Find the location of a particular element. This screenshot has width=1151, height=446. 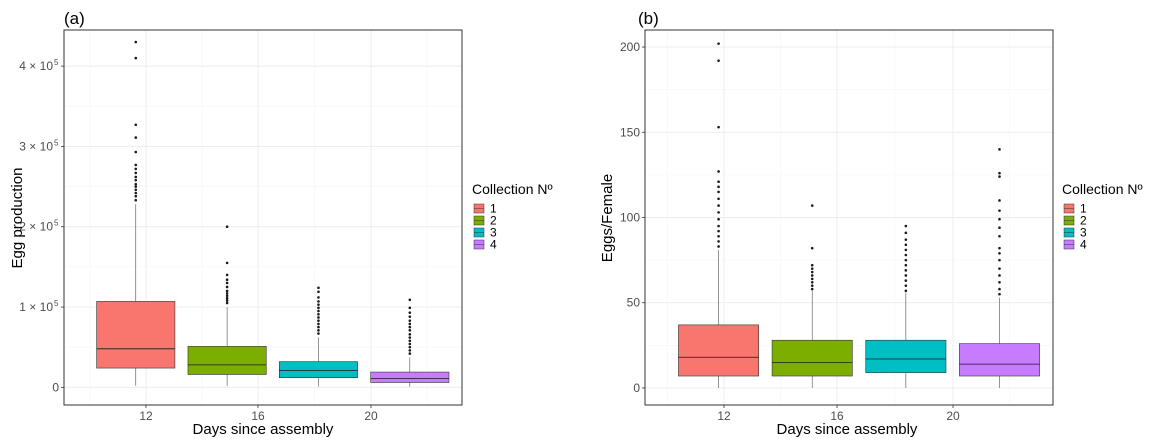

panel-a-y-tick-label: 0 is located at coordinates (55, 387).